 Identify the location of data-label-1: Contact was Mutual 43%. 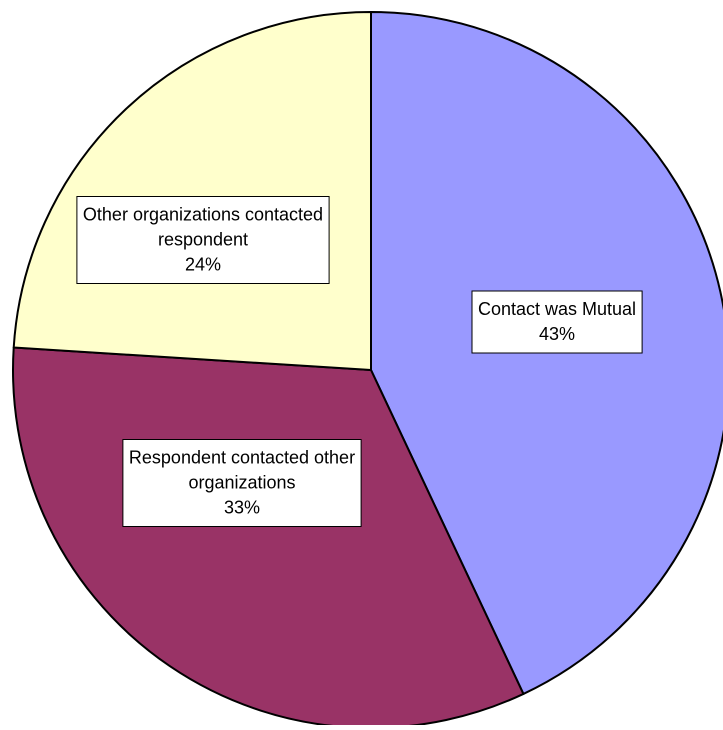
(557, 322).